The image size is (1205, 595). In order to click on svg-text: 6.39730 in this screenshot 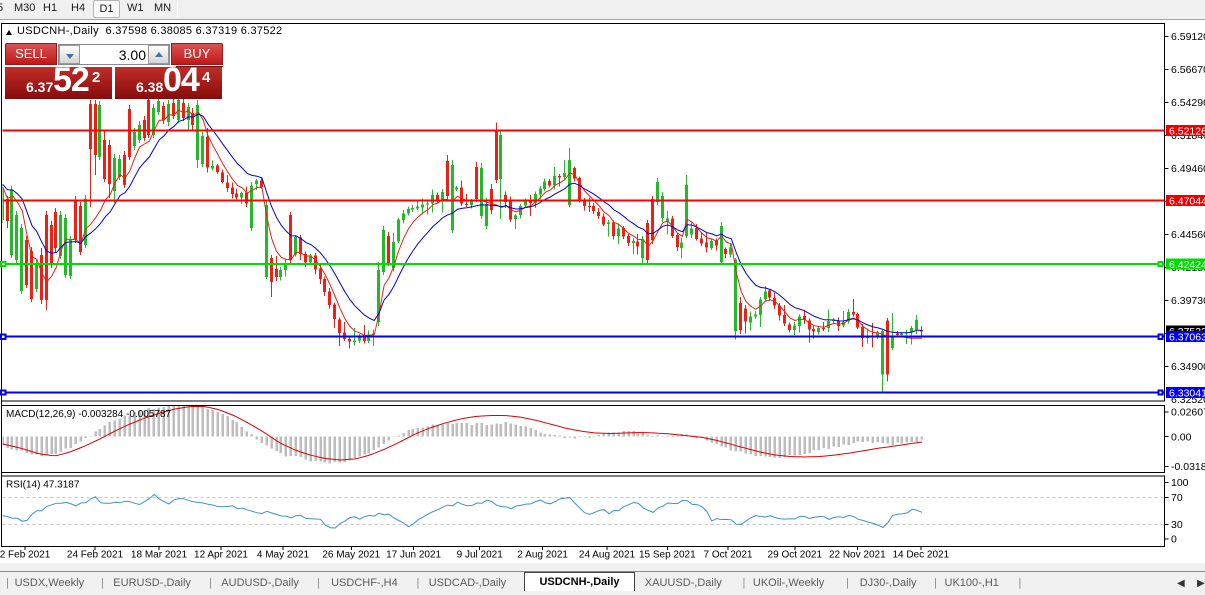, I will do `click(1188, 301)`.